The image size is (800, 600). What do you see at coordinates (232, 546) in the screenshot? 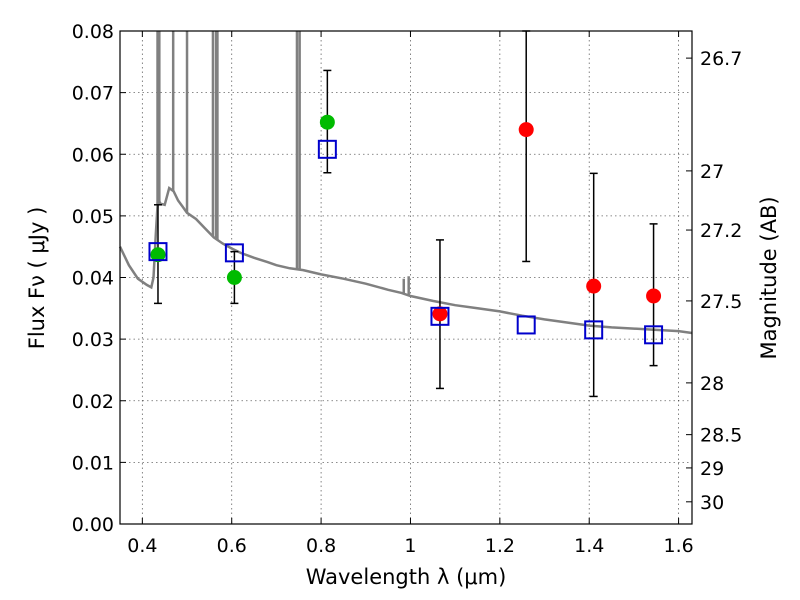
I see `x-tick-label: 0.6` at bounding box center [232, 546].